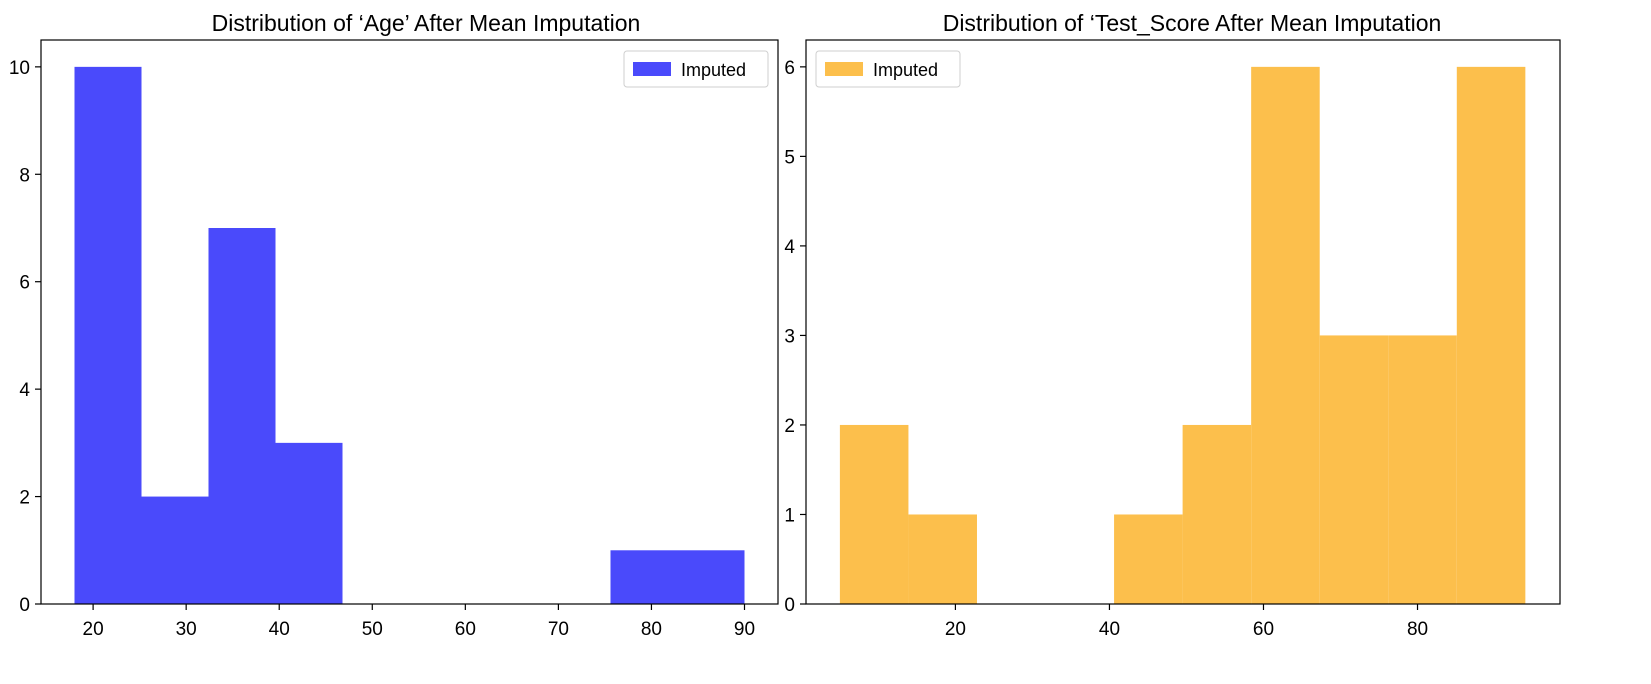 The image size is (1651, 684). Describe the element at coordinates (24, 498) in the screenshot. I see `age-y-tick-label: 2` at that location.